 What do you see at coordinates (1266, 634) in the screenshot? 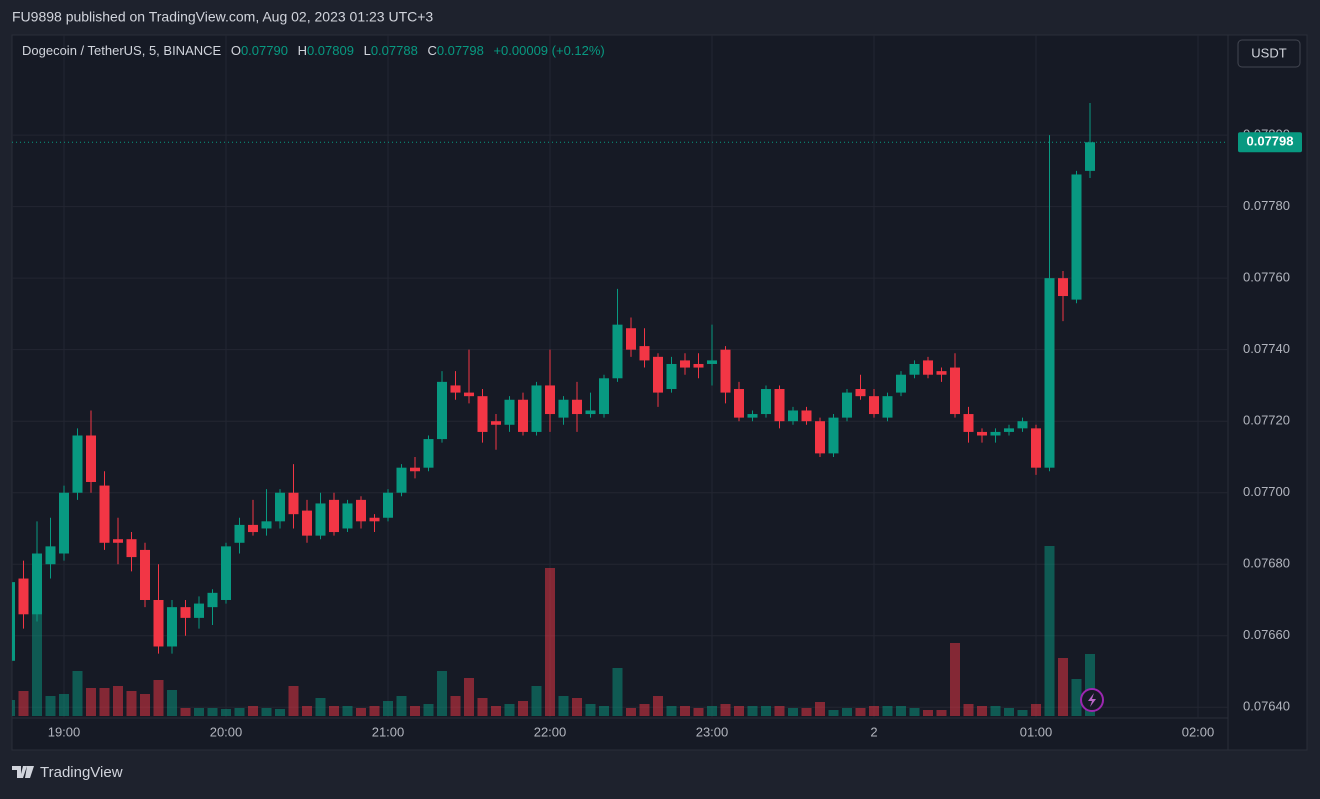
I see `y-tick-label: 0.07660` at bounding box center [1266, 634].